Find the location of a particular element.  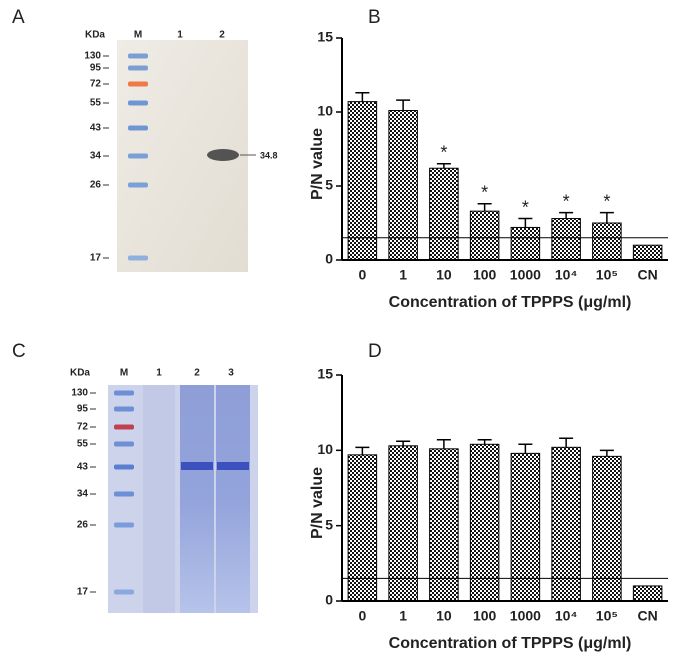

unit-label: KDa is located at coordinates (80, 373).